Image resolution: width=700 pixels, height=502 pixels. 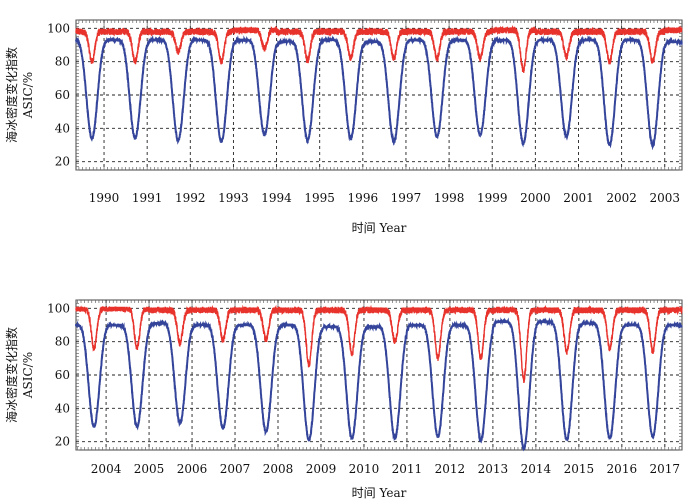 What do you see at coordinates (536, 469) in the screenshot?
I see `x-tick-label: 2014` at bounding box center [536, 469].